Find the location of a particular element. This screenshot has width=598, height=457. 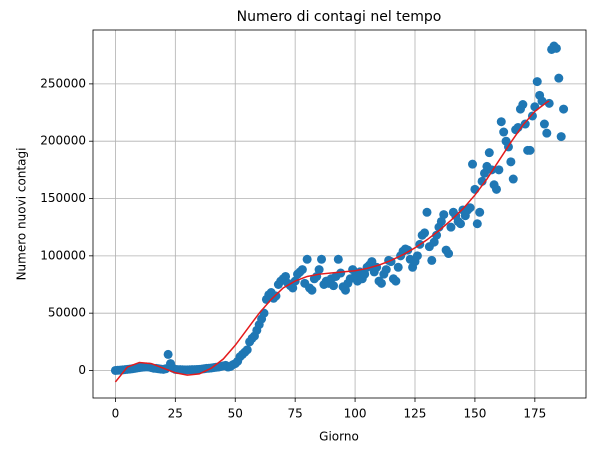

y-tick-label: 50000 is located at coordinates (67, 313).